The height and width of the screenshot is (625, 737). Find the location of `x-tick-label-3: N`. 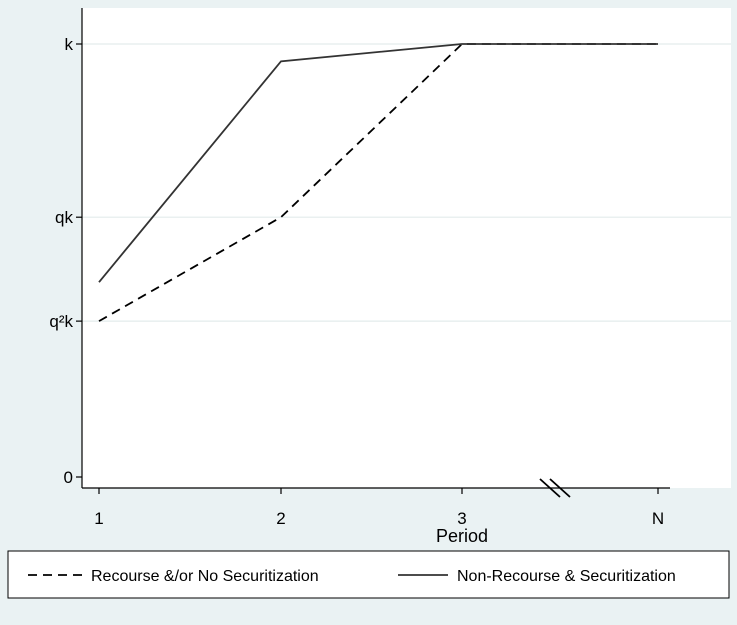

x-tick-label-3: N is located at coordinates (658, 518).